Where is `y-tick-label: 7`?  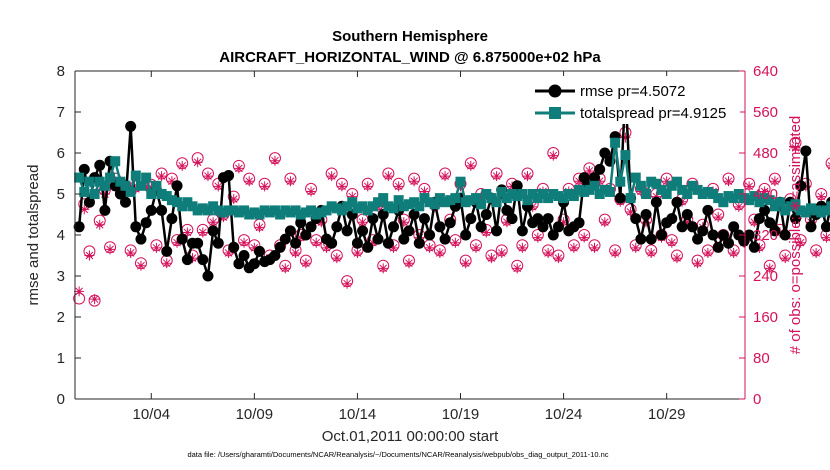
y-tick-label: 7 is located at coordinates (61, 112).